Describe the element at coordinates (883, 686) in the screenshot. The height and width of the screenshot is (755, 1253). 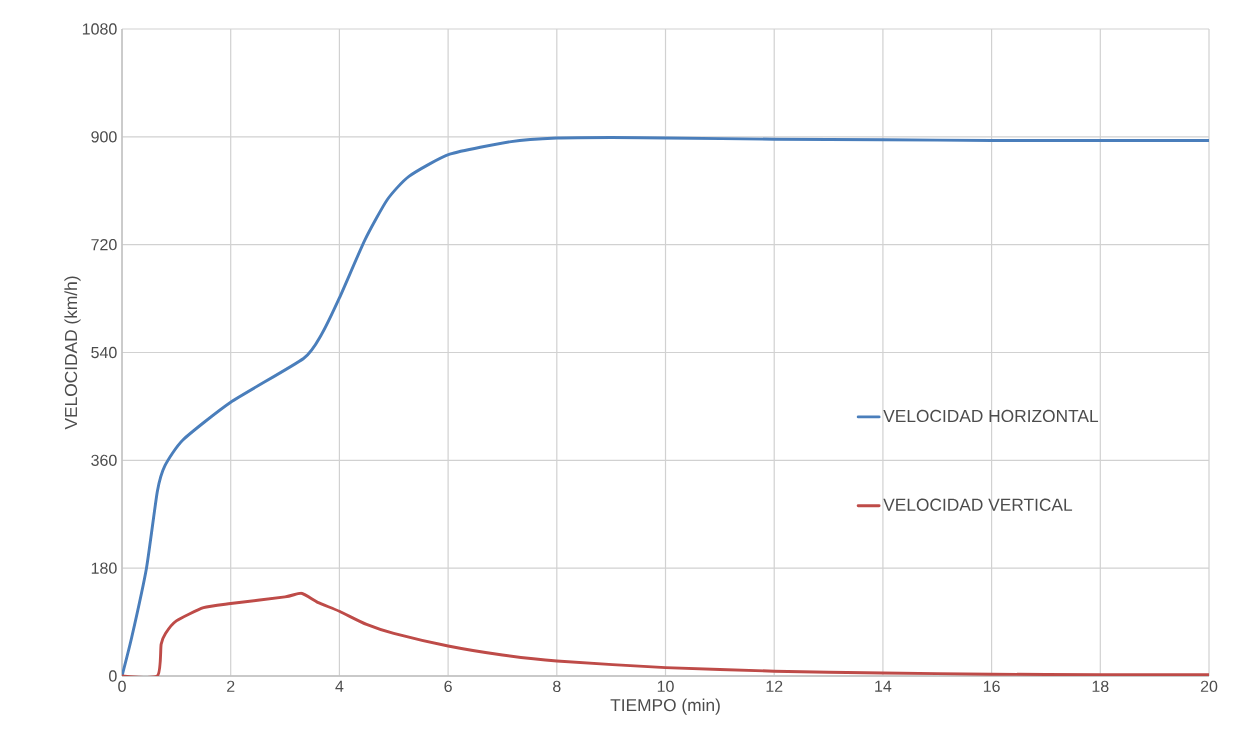
I see `x-tick-label: 14` at that location.